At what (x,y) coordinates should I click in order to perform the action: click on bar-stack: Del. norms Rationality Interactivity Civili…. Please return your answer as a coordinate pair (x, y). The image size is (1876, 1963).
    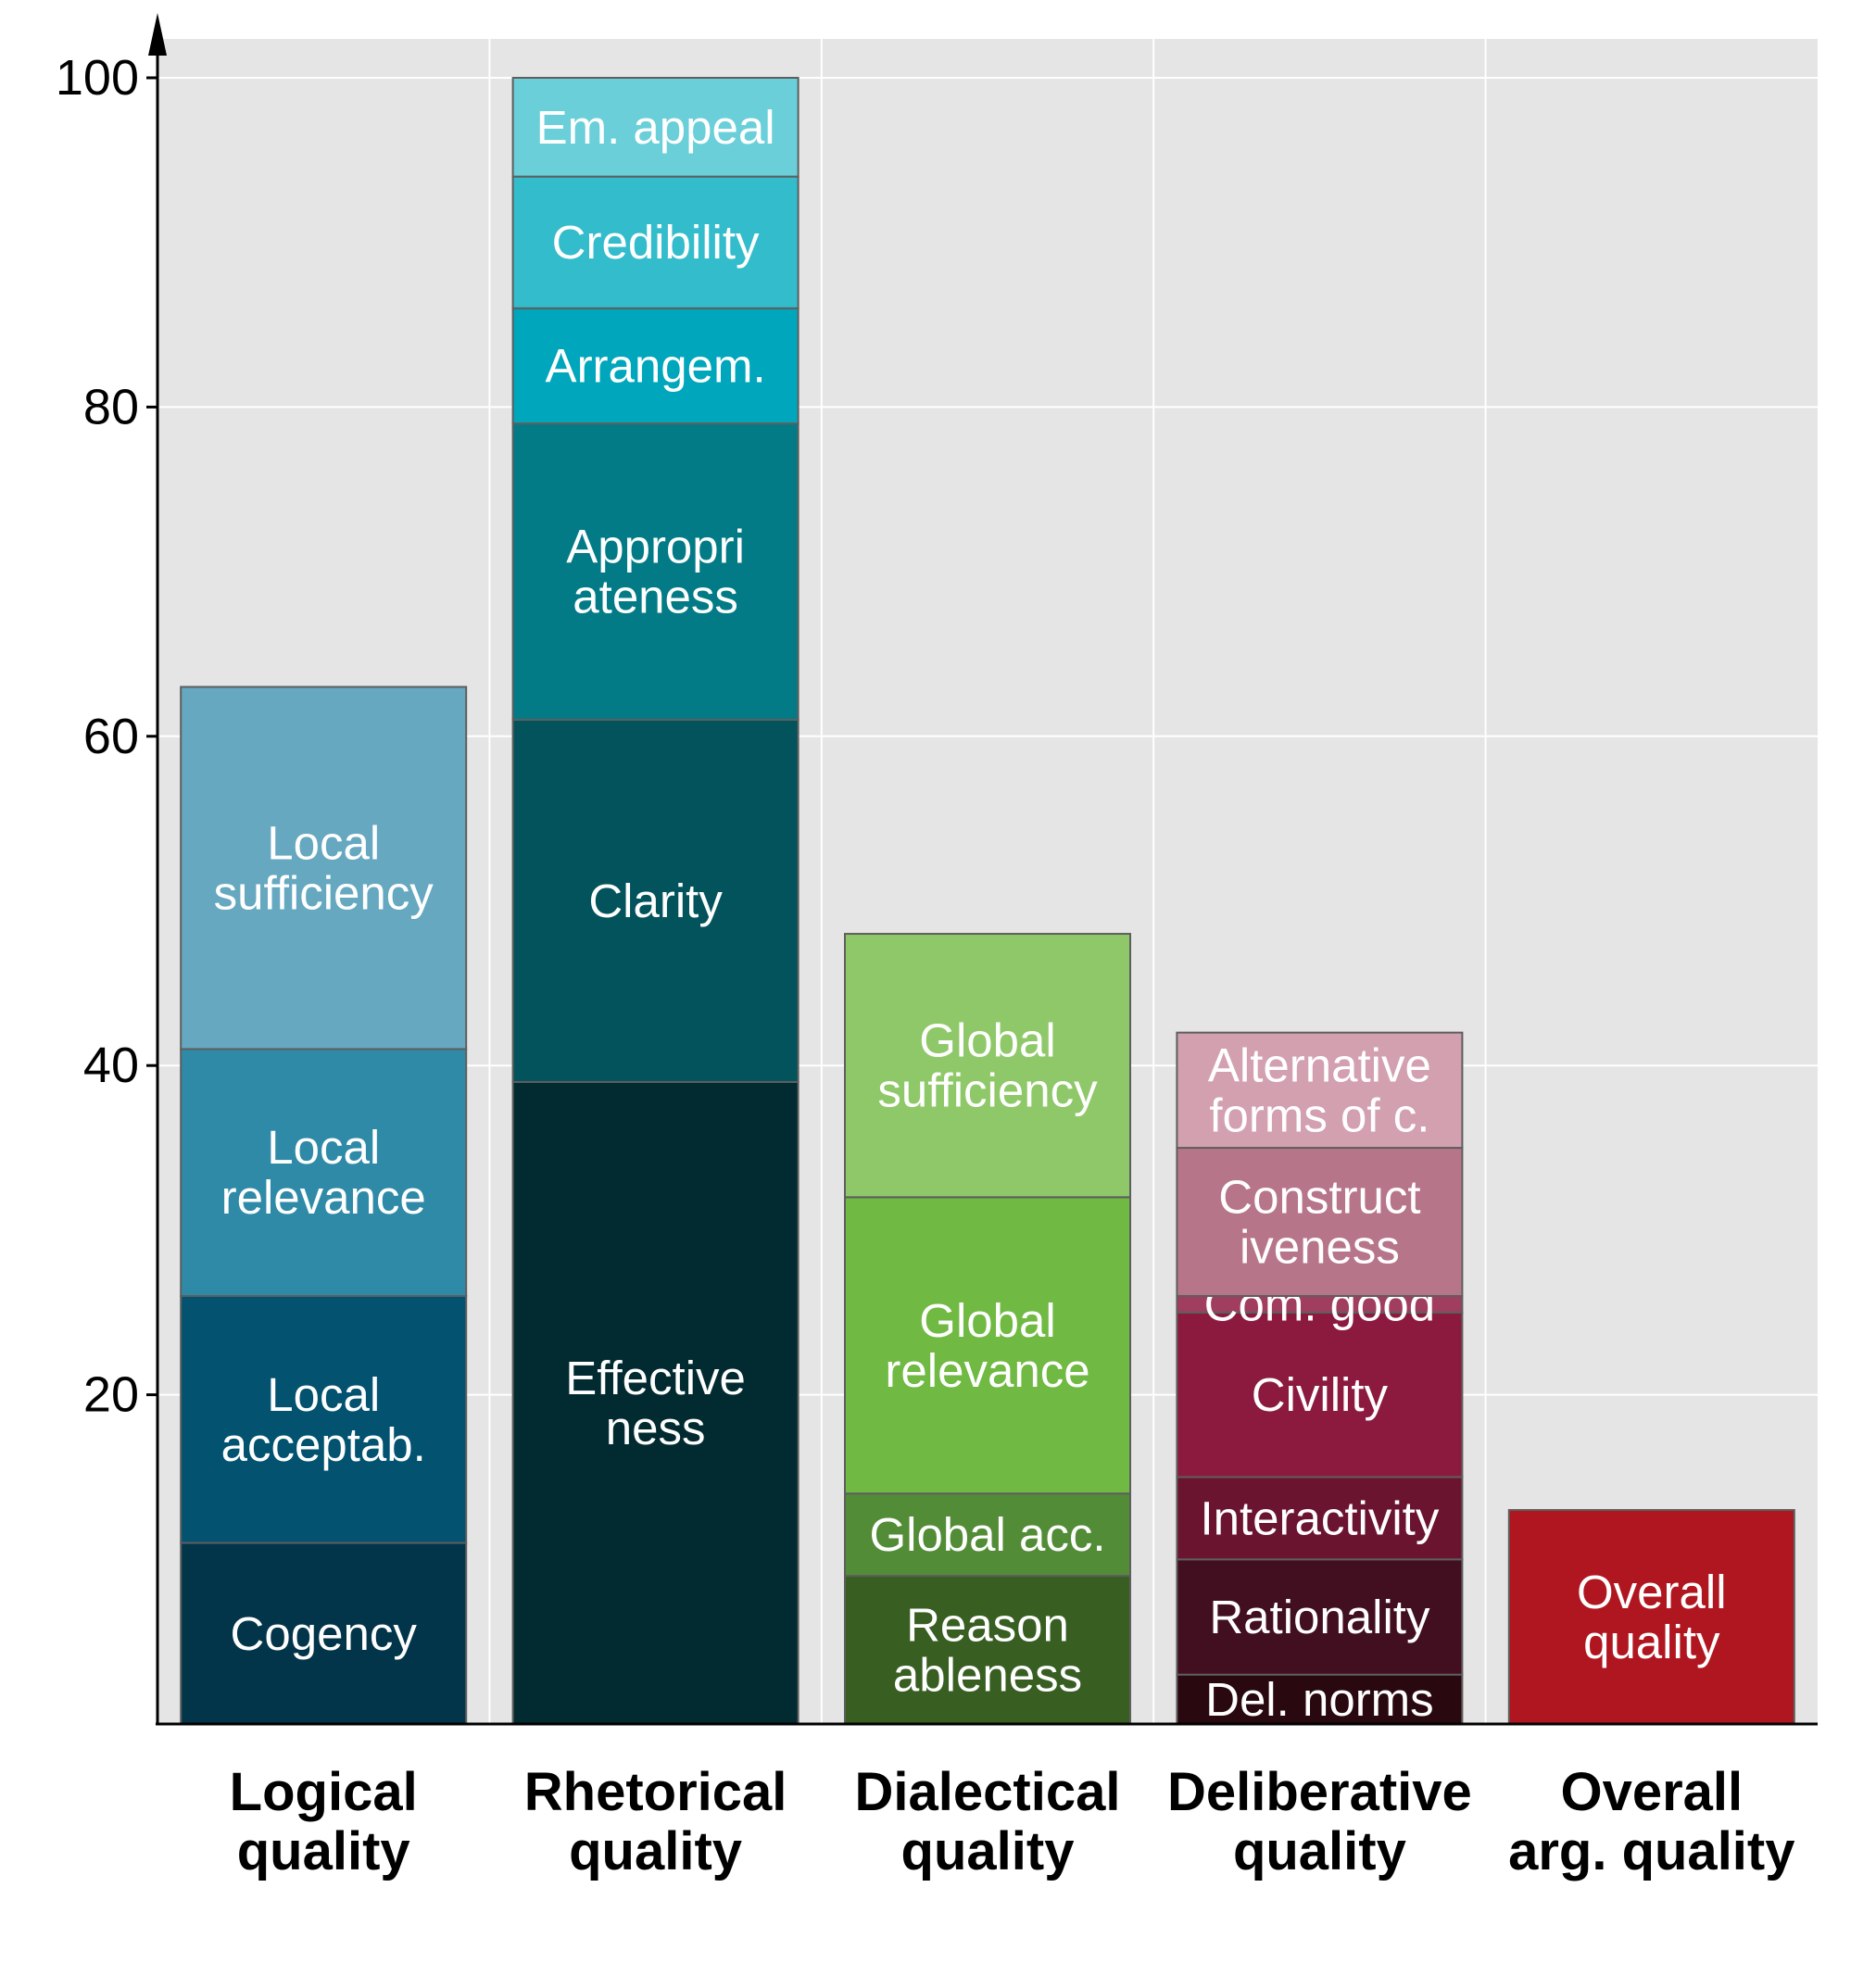
    Looking at the image, I should click on (1320, 1378).